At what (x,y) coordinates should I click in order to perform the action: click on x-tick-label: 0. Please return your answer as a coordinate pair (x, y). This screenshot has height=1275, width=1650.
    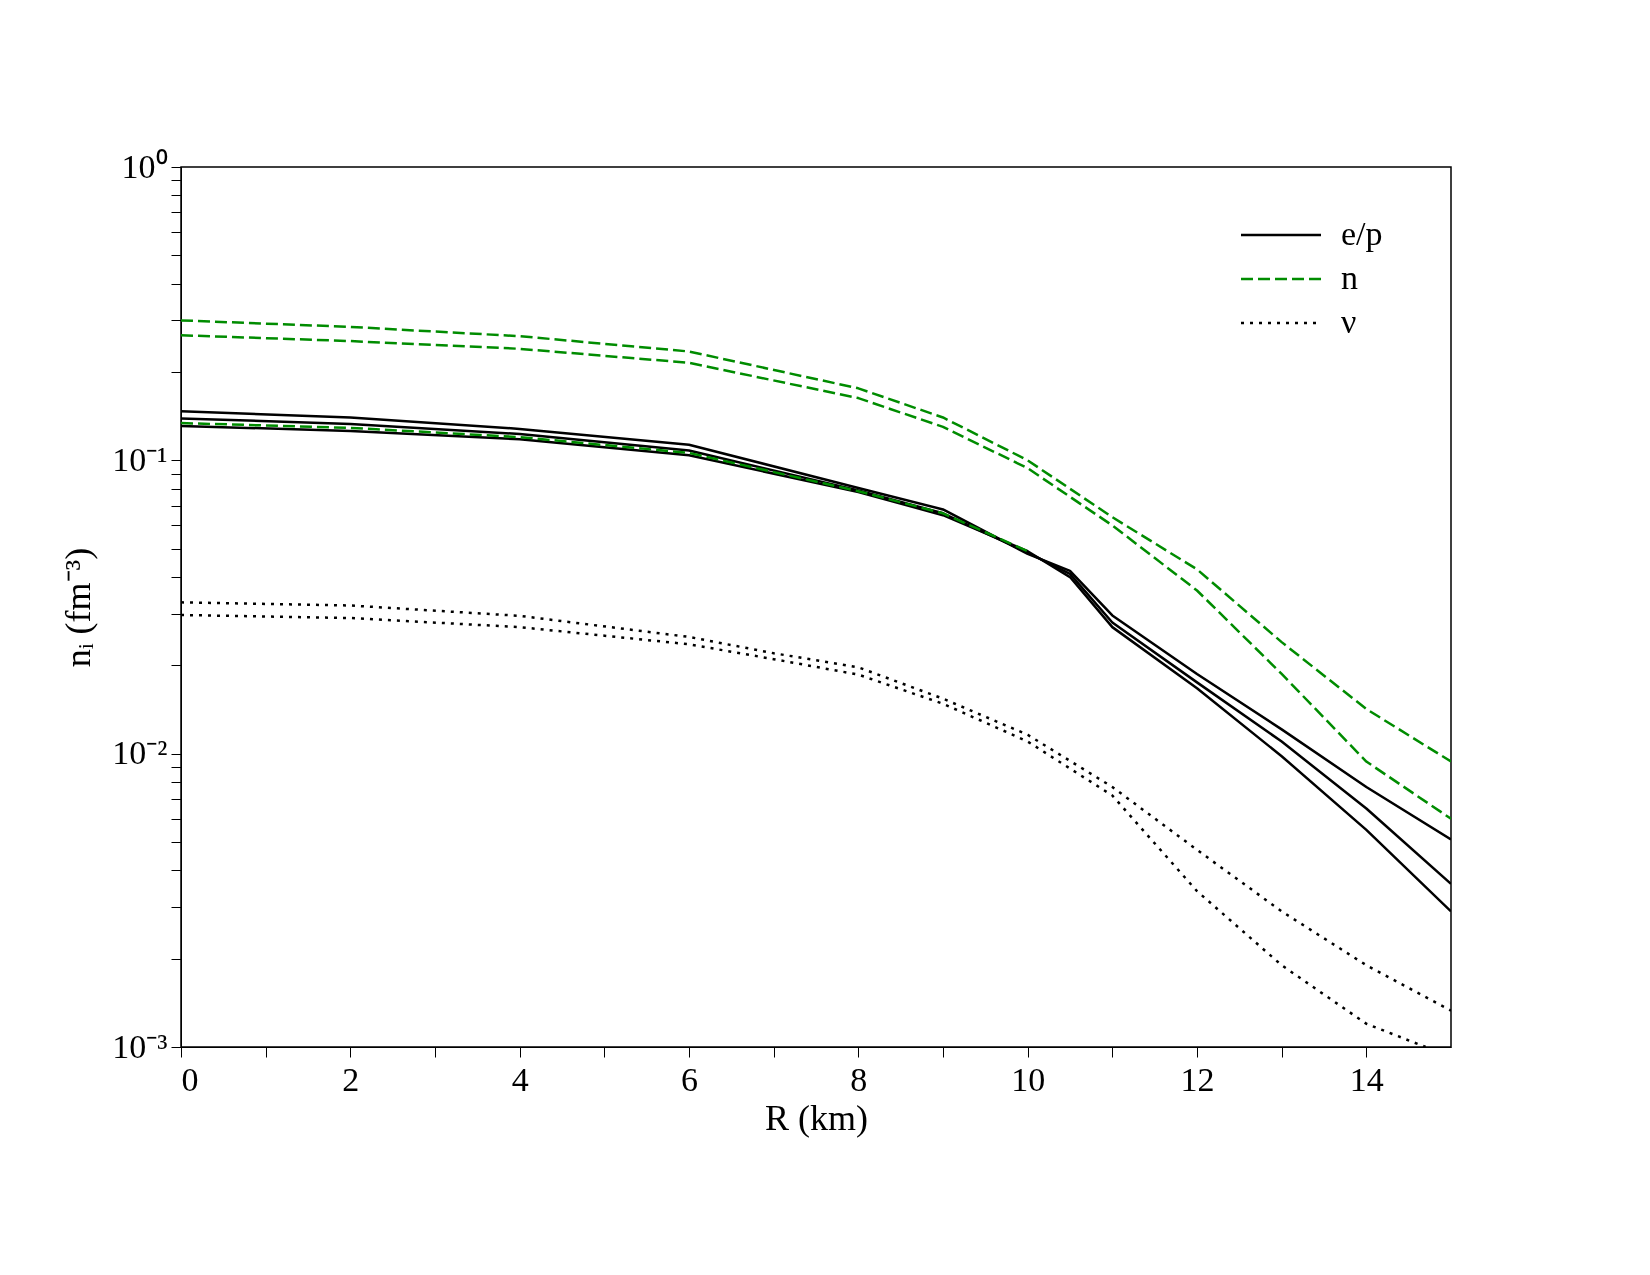
    Looking at the image, I should click on (190, 1079).